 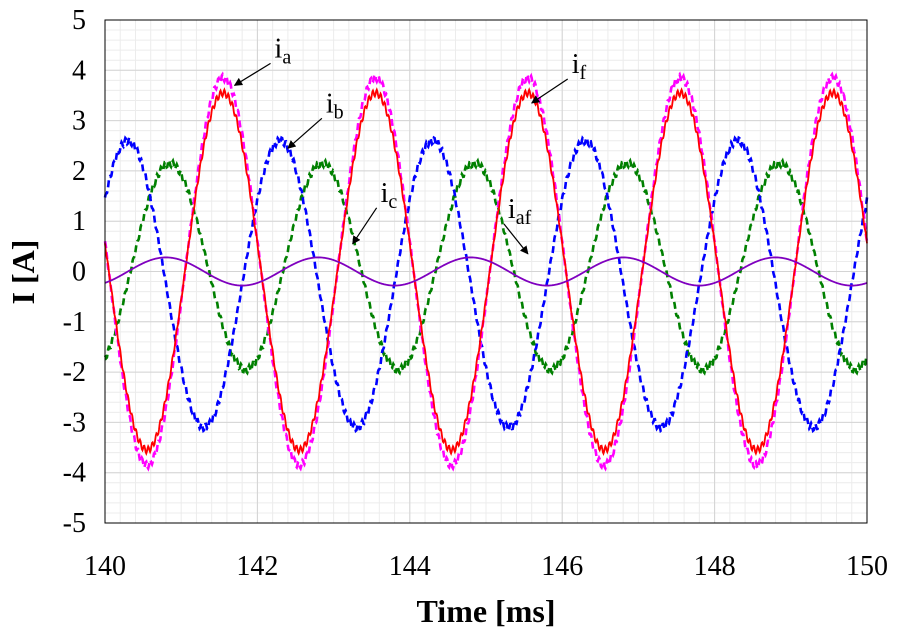 I want to click on y-tick-label: -5, so click(x=74, y=523).